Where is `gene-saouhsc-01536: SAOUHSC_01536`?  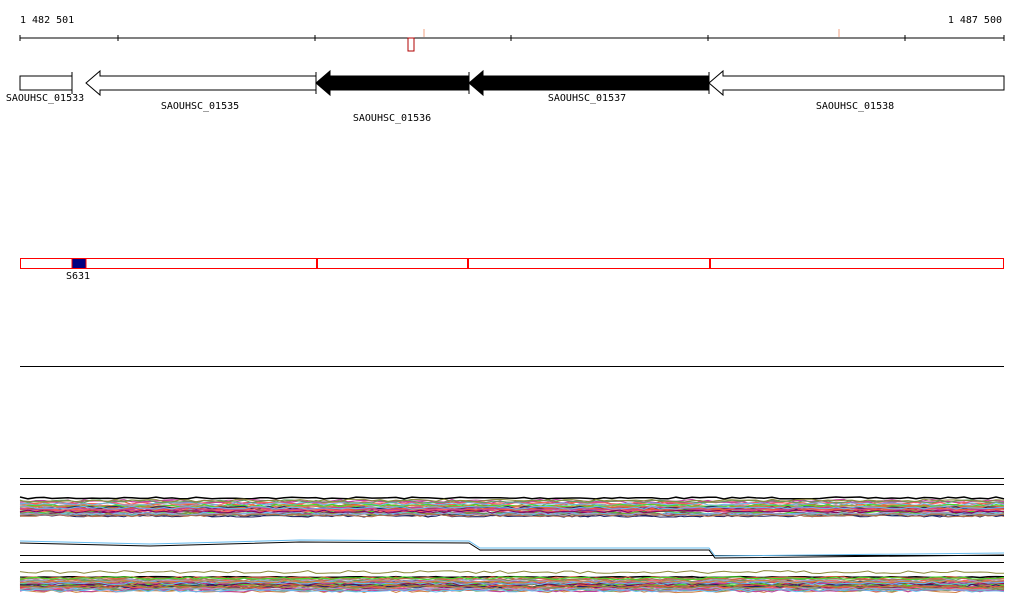 gene-saouhsc-01536: SAOUHSC_01536 is located at coordinates (392, 96).